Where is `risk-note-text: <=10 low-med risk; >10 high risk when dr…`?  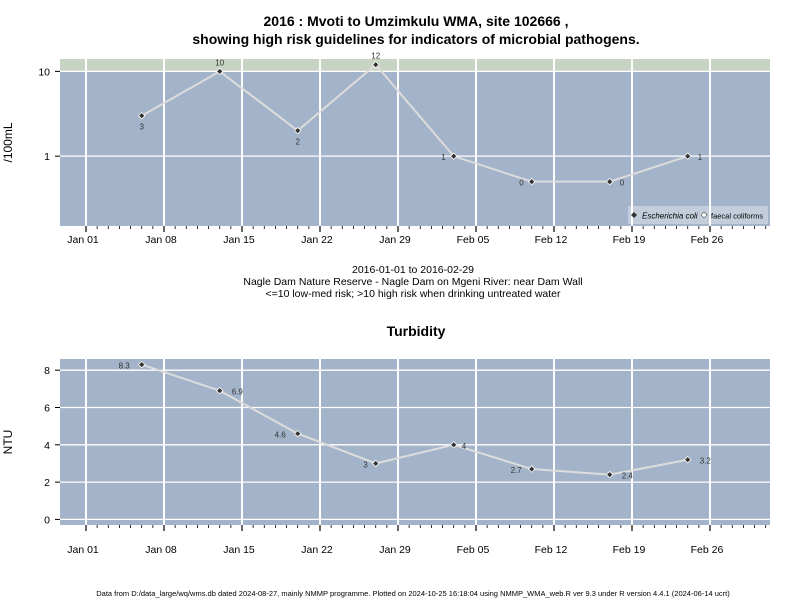 risk-note-text: <=10 low-med risk; >10 high risk when dr… is located at coordinates (413, 294).